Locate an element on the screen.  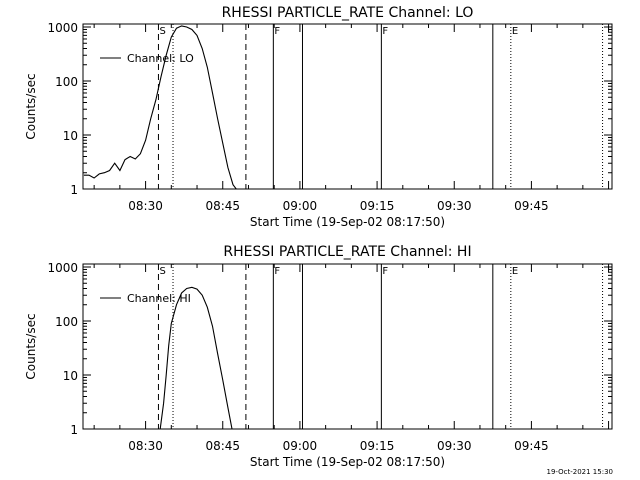
chart-title: RHESSI PARTICLE_RATE Channel: LO is located at coordinates (348, 13).